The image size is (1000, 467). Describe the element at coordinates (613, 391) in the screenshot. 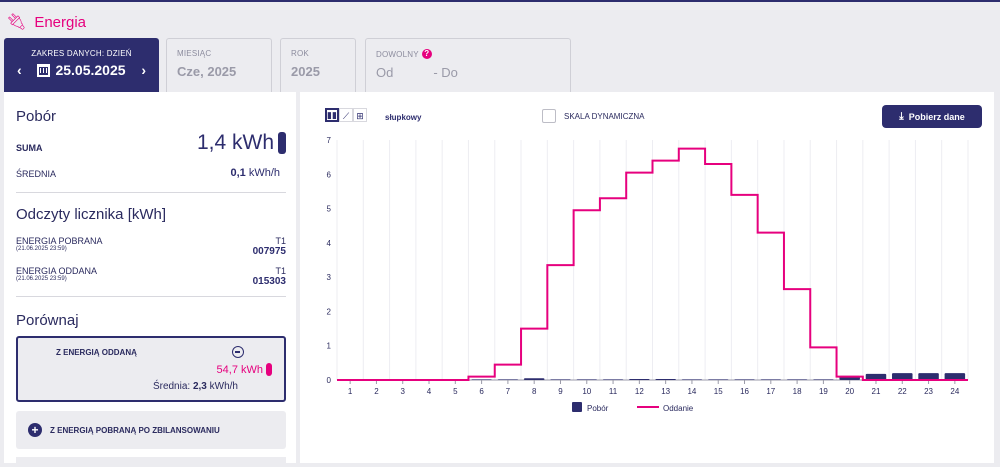

I see `x-tick-label: 11` at that location.